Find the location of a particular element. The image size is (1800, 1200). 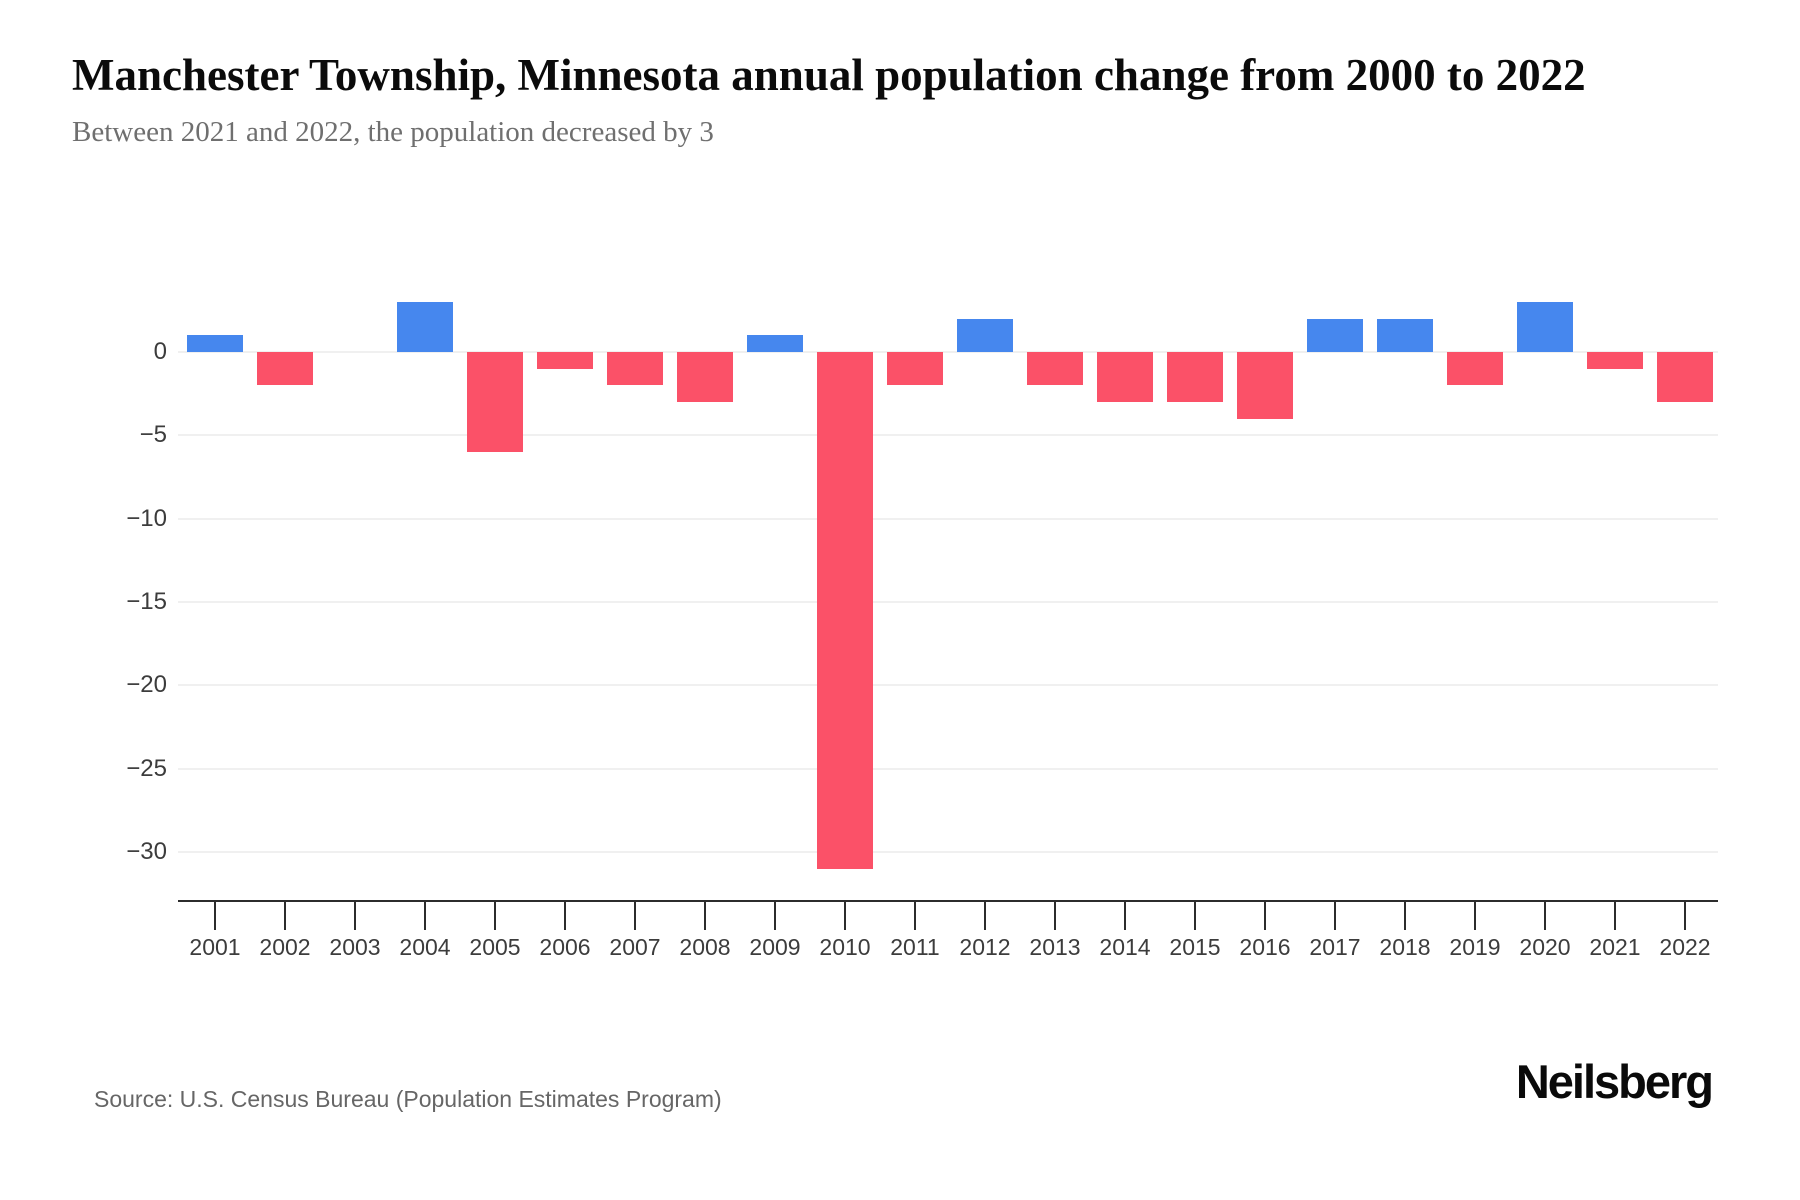

x-axis-label: 2013 is located at coordinates (1055, 947).